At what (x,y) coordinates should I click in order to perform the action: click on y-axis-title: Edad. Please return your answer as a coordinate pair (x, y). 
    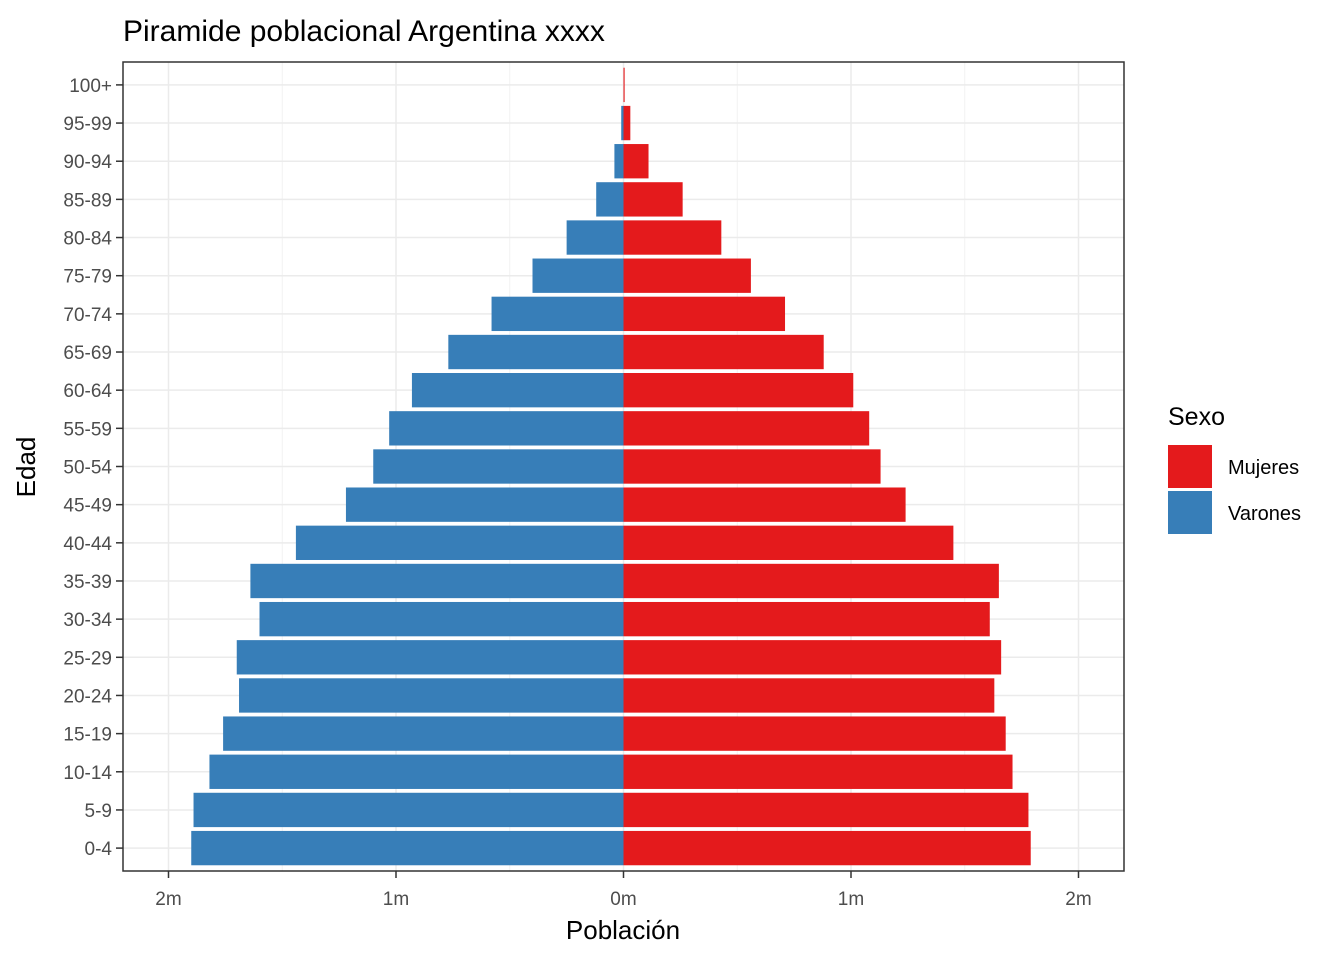
    Looking at the image, I should click on (26, 467).